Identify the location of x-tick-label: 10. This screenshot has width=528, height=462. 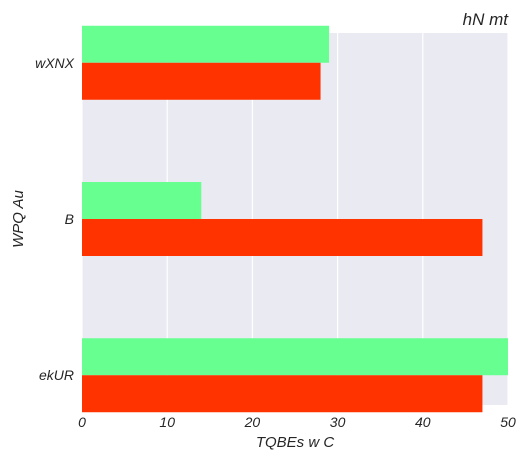
(167, 422).